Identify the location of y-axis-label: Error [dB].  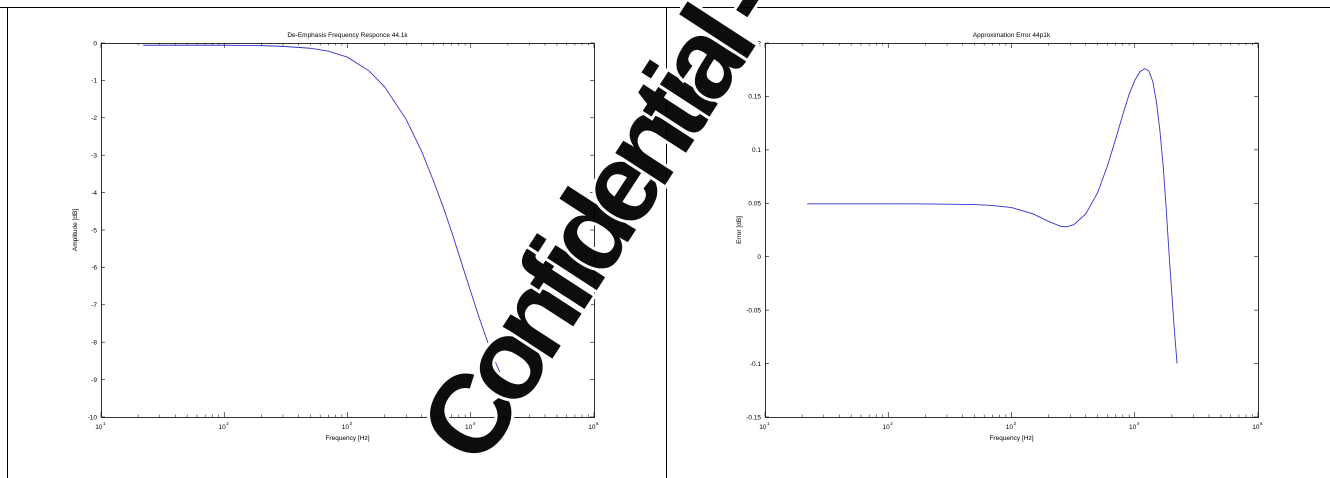
(739, 230).